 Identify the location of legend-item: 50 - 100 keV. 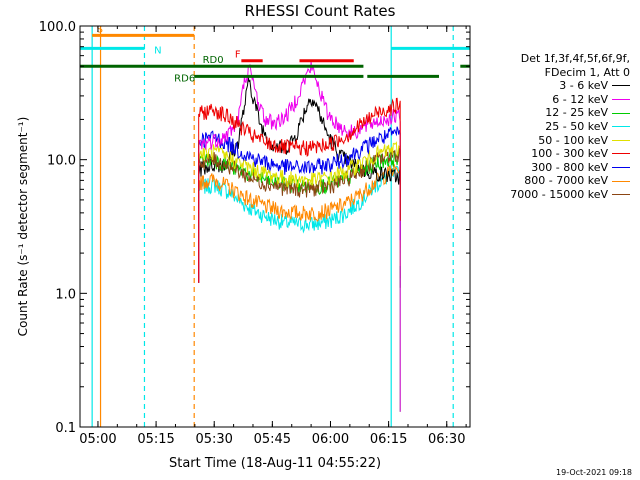
(554, 141).